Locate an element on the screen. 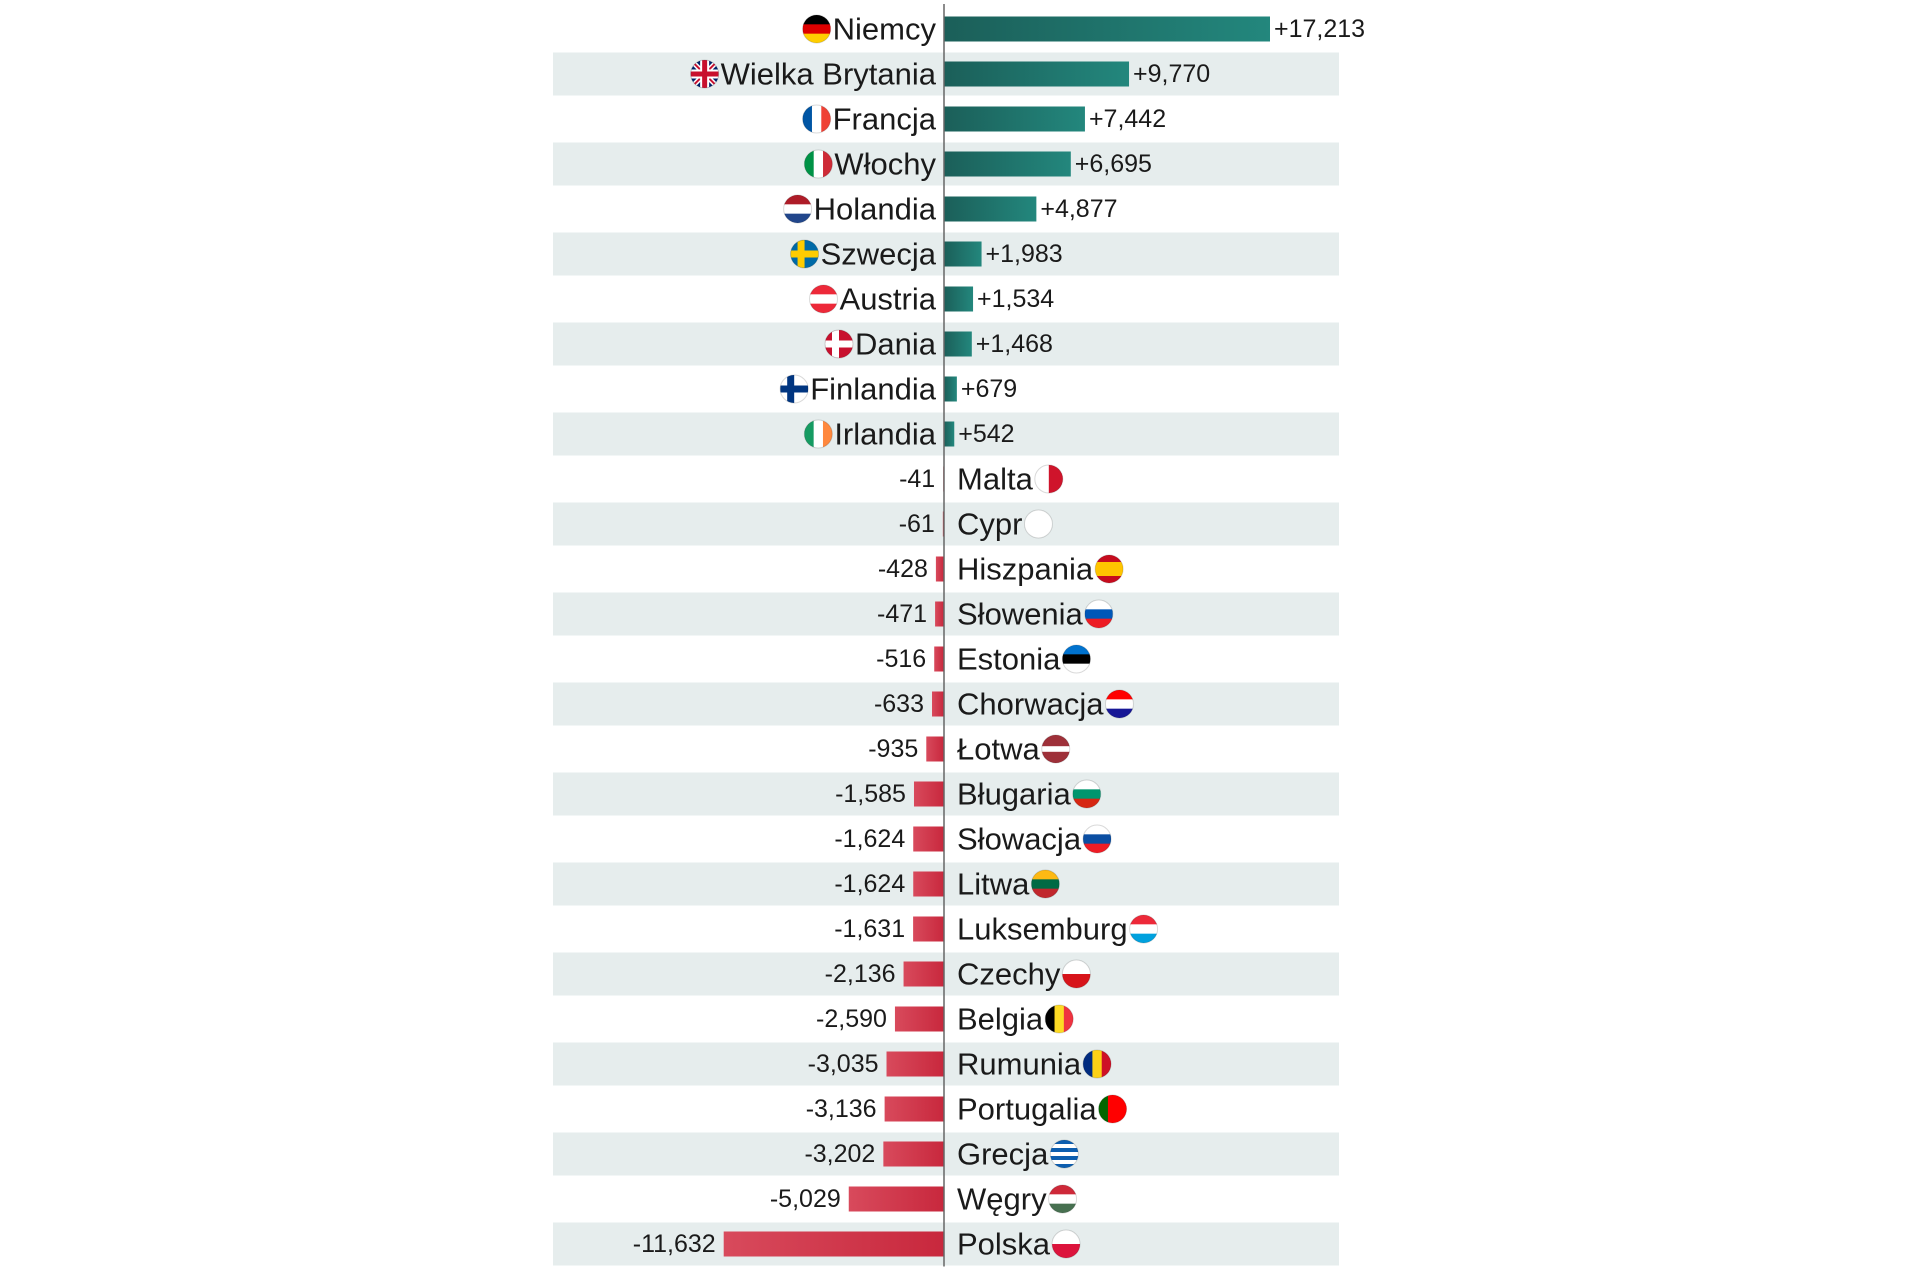 The width and height of the screenshot is (1920, 1280). category-label: Łotwa is located at coordinates (998, 749).